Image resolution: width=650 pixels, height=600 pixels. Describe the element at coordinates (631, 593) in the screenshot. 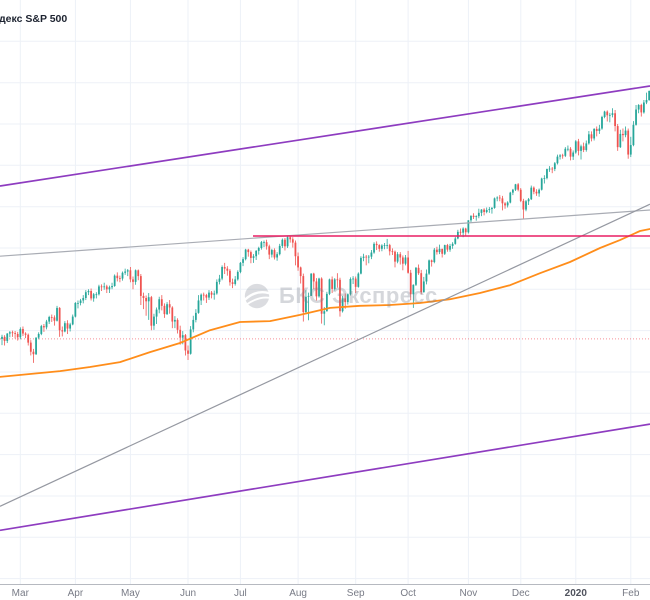

I see `time-axis-label-Feb: Feb` at that location.